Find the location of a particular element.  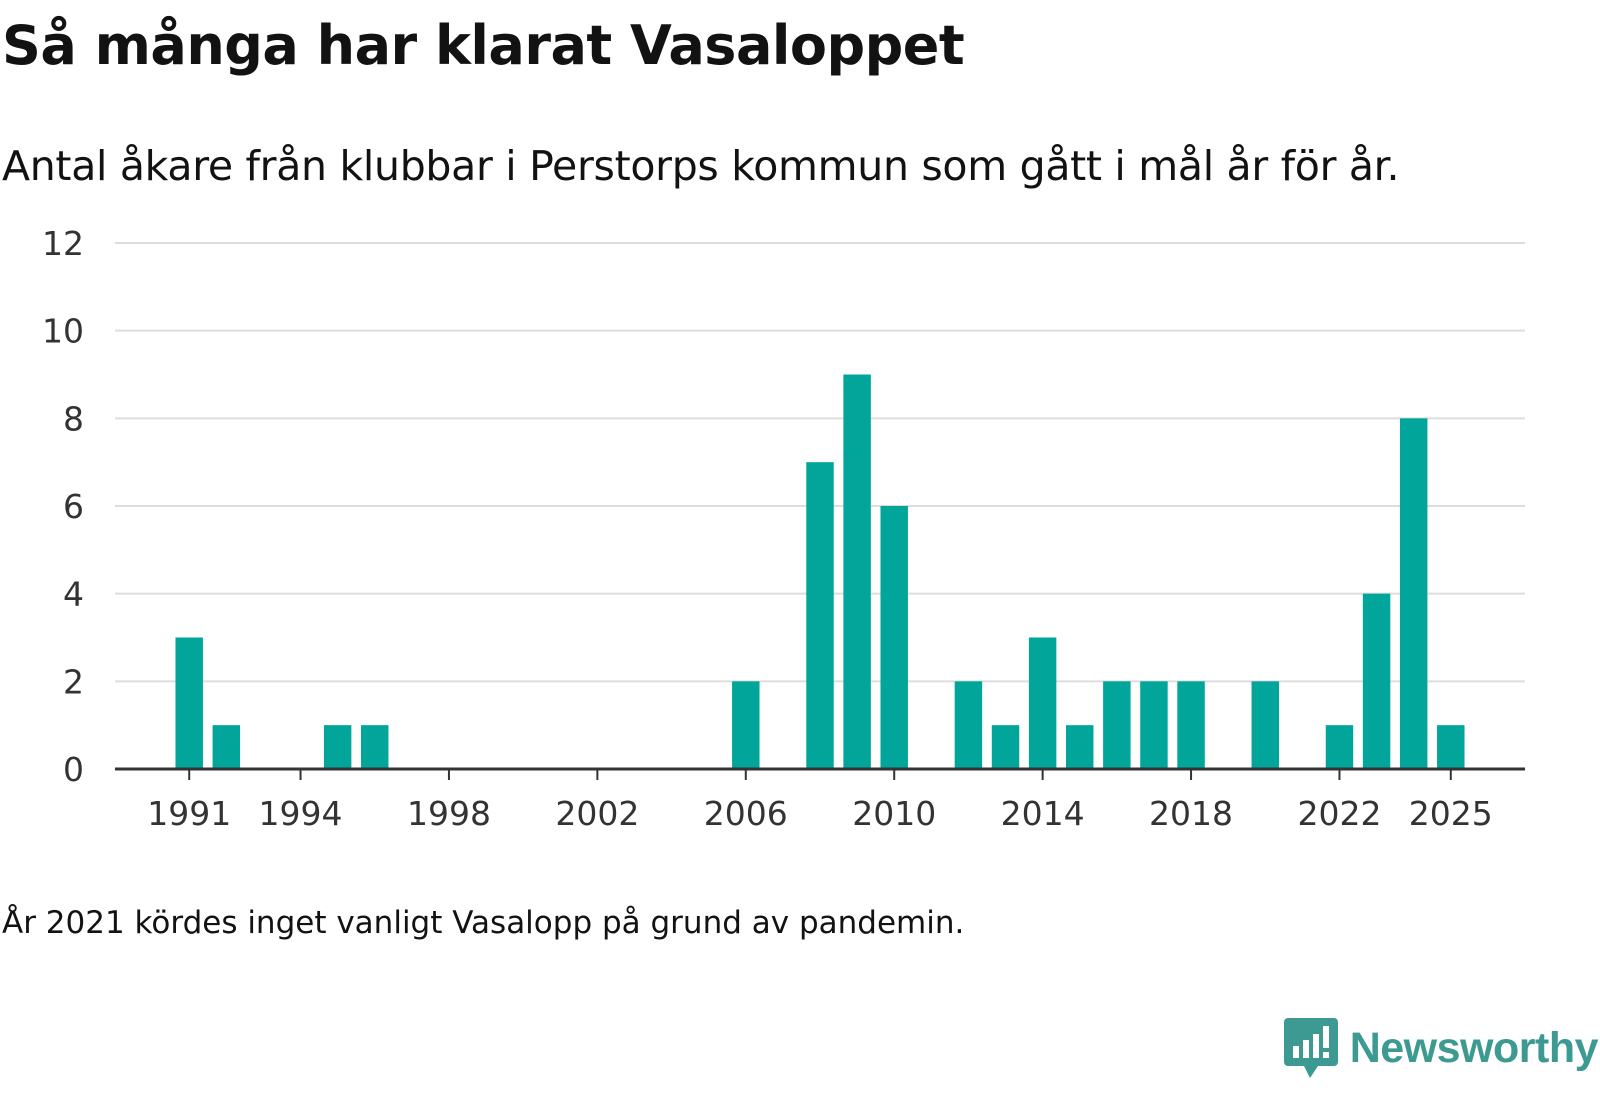

x-tick-label: 1991 is located at coordinates (189, 813).